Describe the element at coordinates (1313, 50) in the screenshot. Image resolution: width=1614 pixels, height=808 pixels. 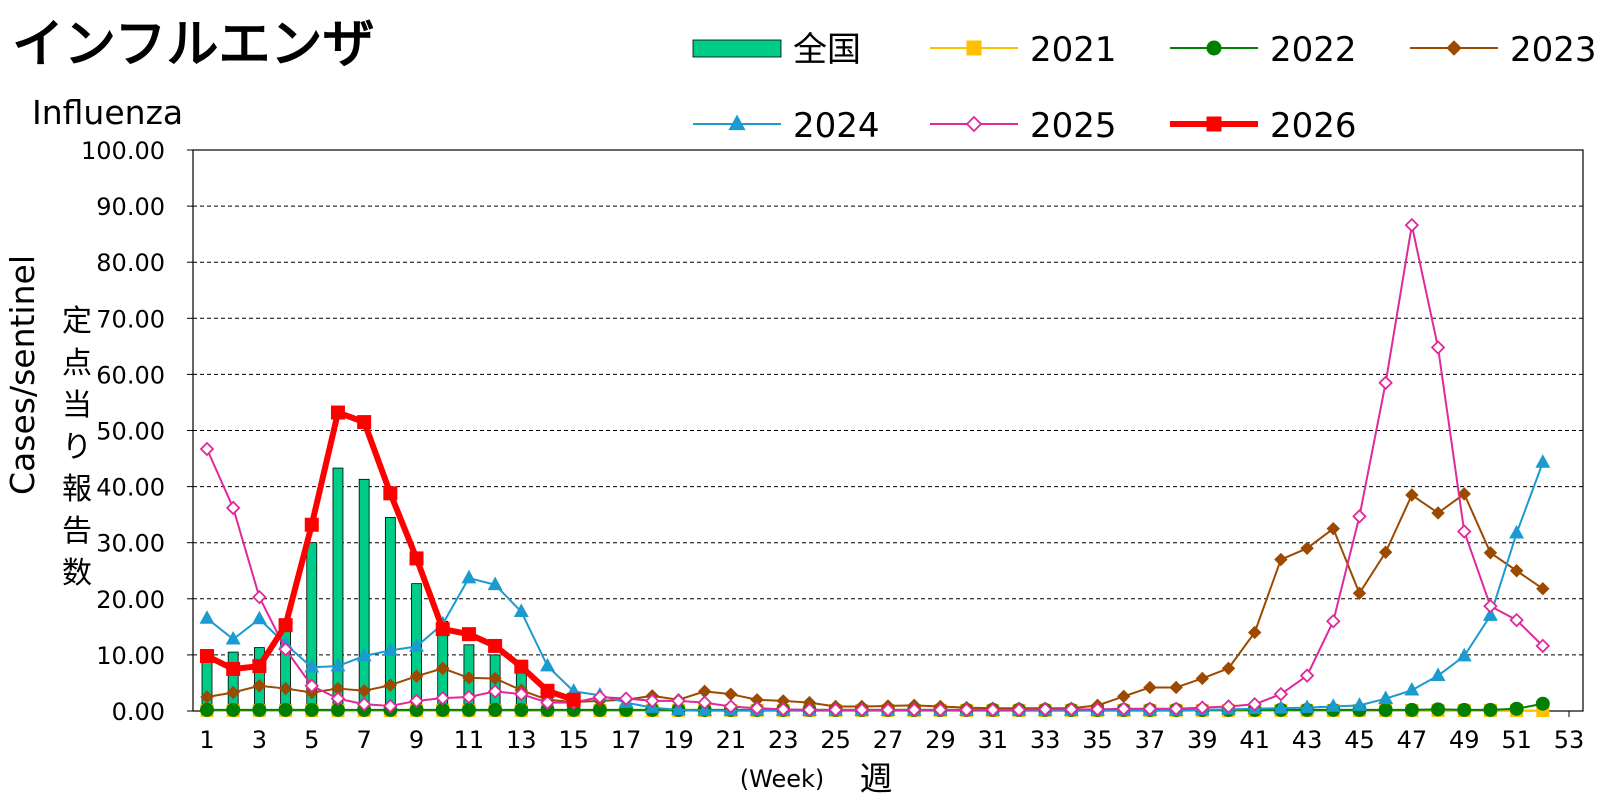
I see `legend-label: 2022` at that location.